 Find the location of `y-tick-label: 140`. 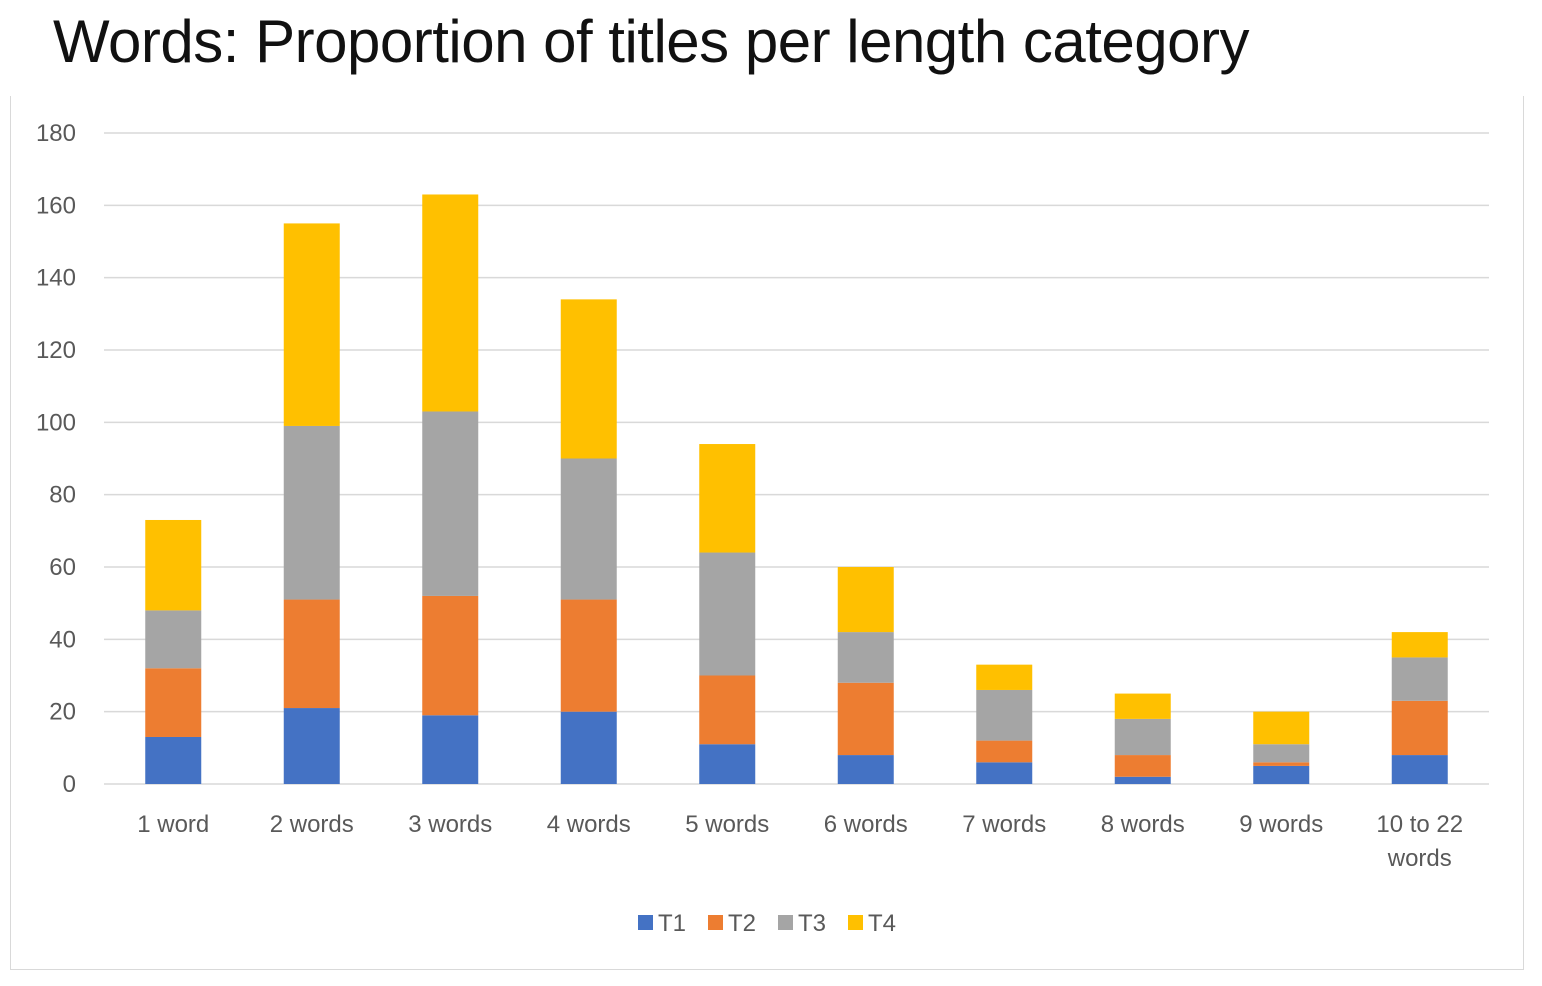

y-tick-label: 140 is located at coordinates (56, 278).